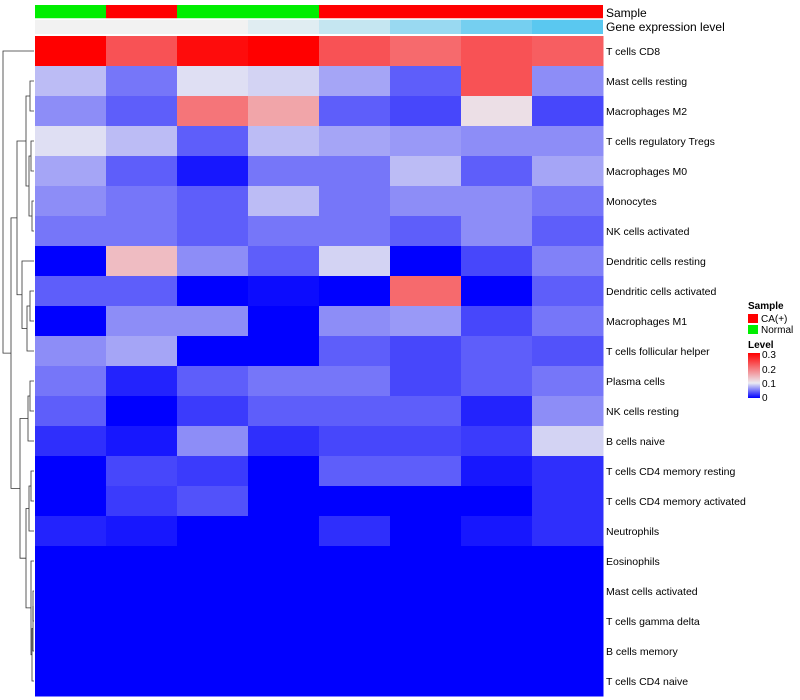 This screenshot has width=800, height=700. What do you see at coordinates (631, 202) in the screenshot?
I see `row-label-monocytes: Monocytes` at bounding box center [631, 202].